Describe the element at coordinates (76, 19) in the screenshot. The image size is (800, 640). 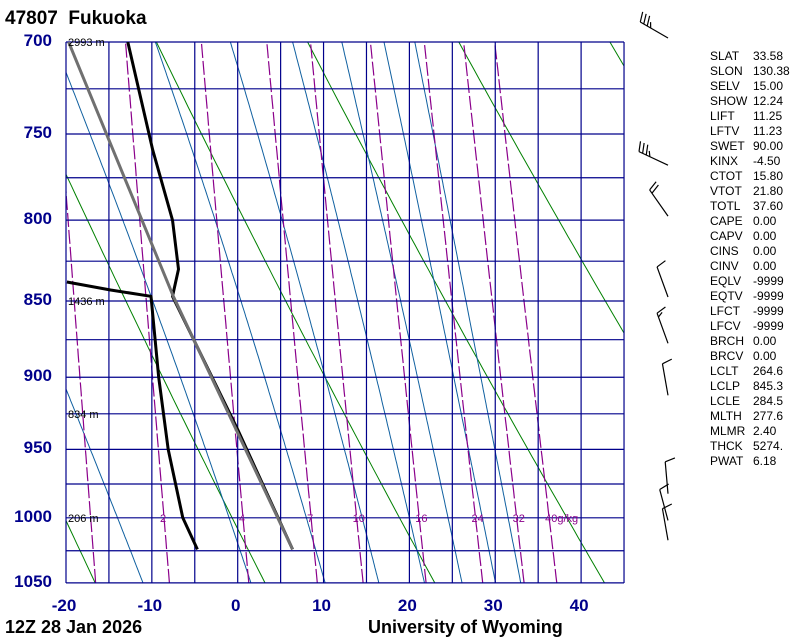
I see `station-title: 47807 Fukuoka` at that location.